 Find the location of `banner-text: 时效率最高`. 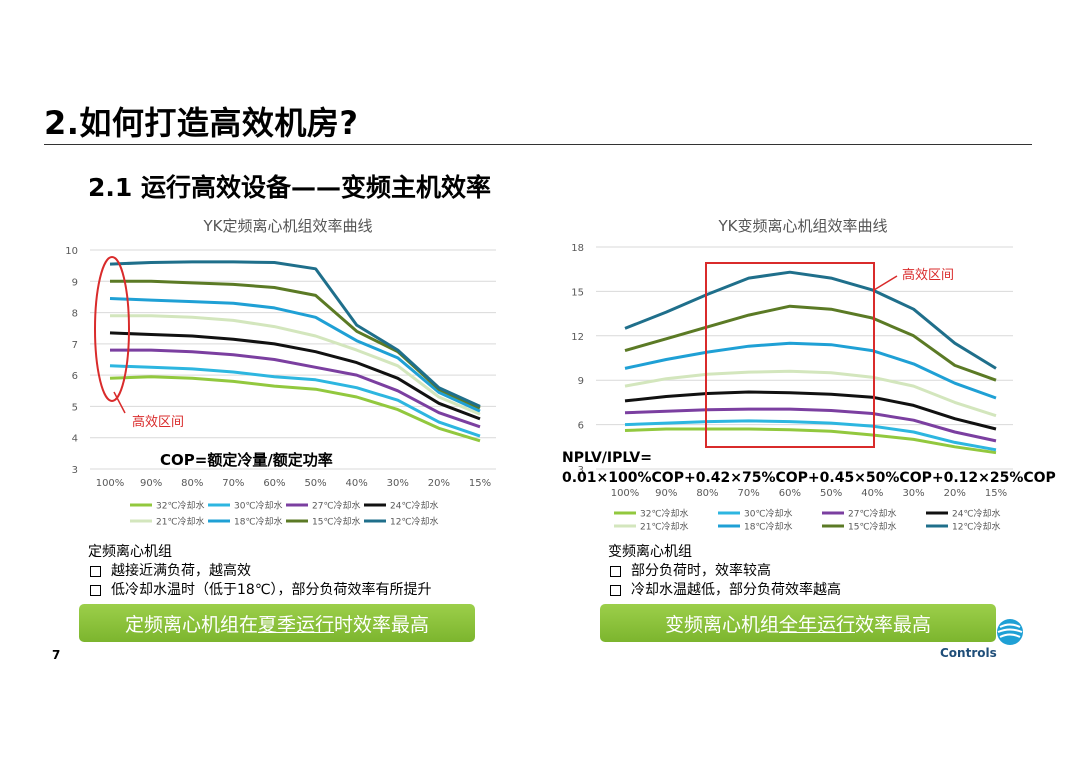

banner-text: 时效率最高 is located at coordinates (382, 624).